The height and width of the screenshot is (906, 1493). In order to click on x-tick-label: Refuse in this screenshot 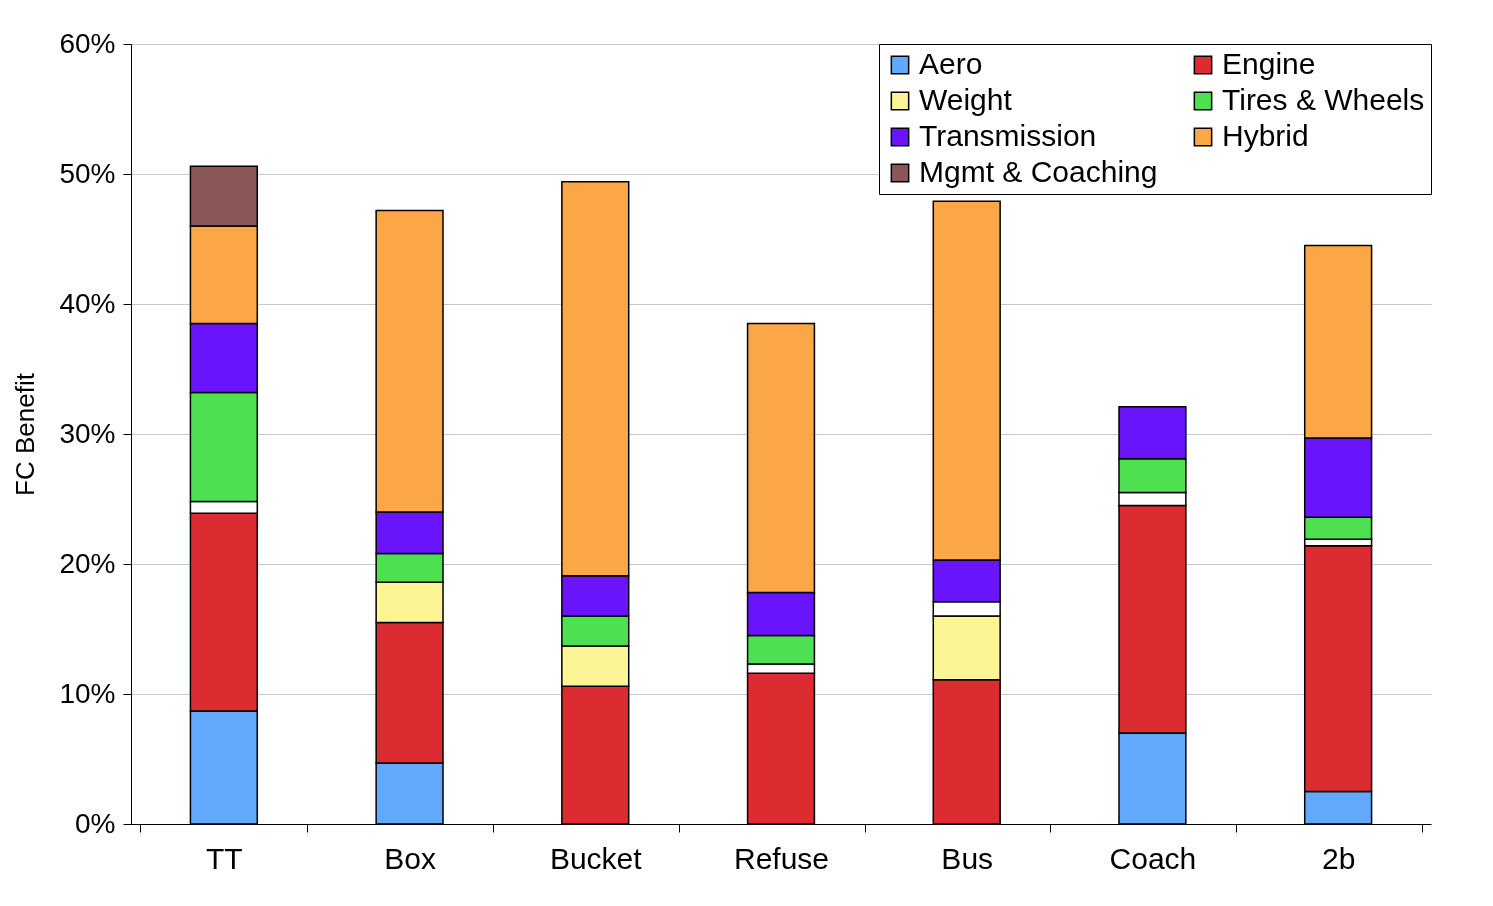, I will do `click(781, 858)`.